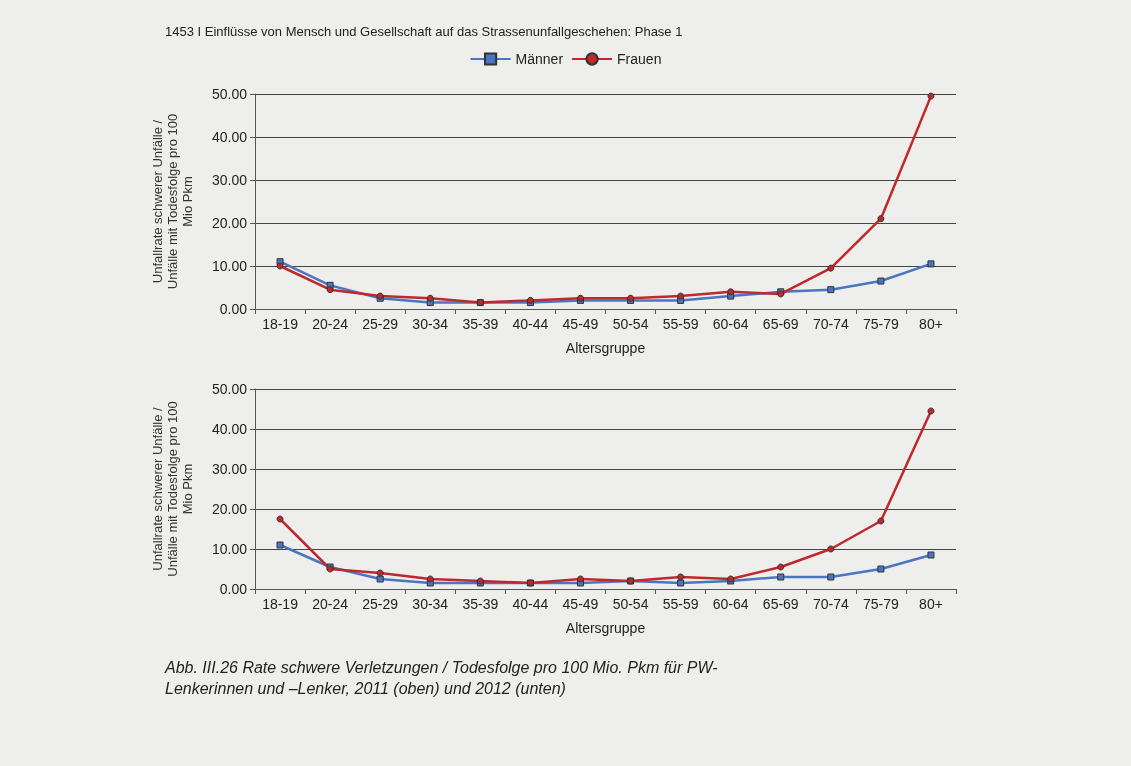 The image size is (1131, 766). I want to click on text: Abb. III.26 Rate schwere Verletzungen / Todesfolge pro 100 Mio. Pkm für PW-Lenkerinnen und –Lenker, 2011 (oben) und 2012 (unten), so click(441, 678).